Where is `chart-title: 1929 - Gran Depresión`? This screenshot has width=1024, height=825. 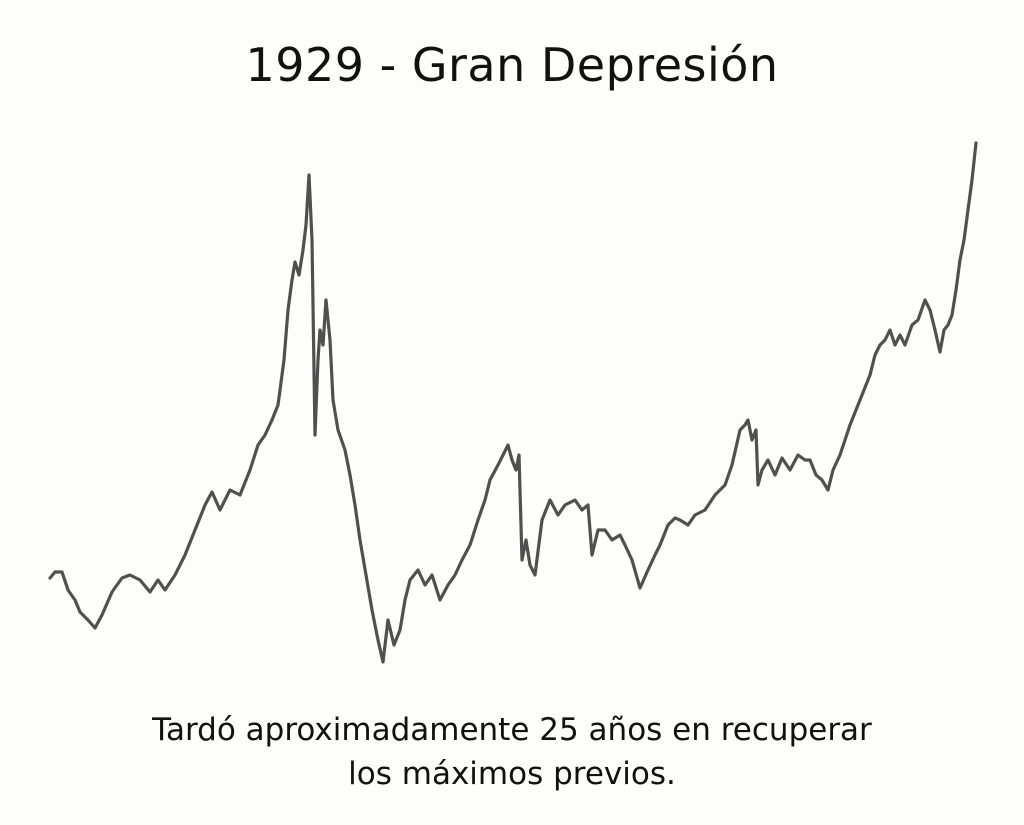 chart-title: 1929 - Gran Depresión is located at coordinates (512, 65).